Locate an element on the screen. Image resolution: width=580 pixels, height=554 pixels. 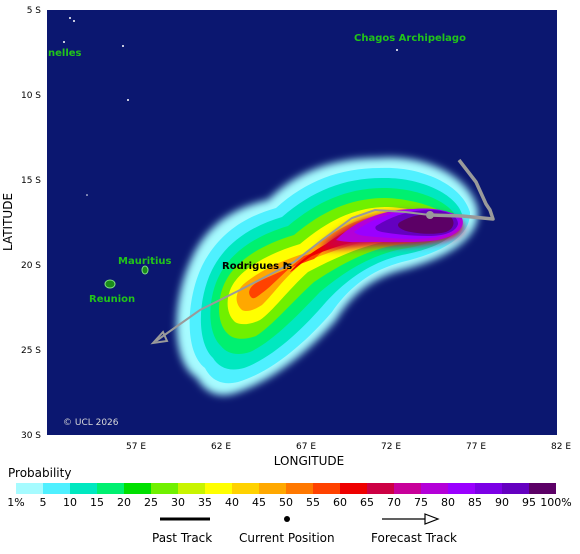
scale-label: 10 is located at coordinates (70, 502).